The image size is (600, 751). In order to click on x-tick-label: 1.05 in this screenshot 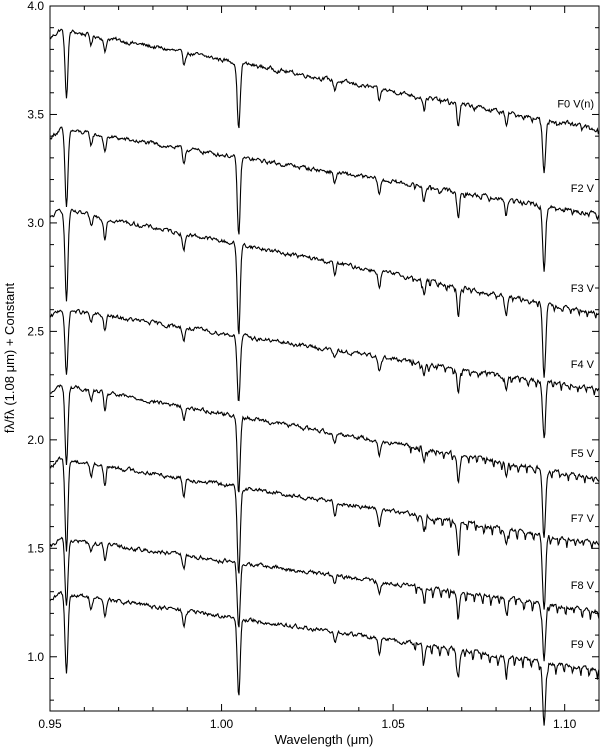, I will do `click(393, 724)`.